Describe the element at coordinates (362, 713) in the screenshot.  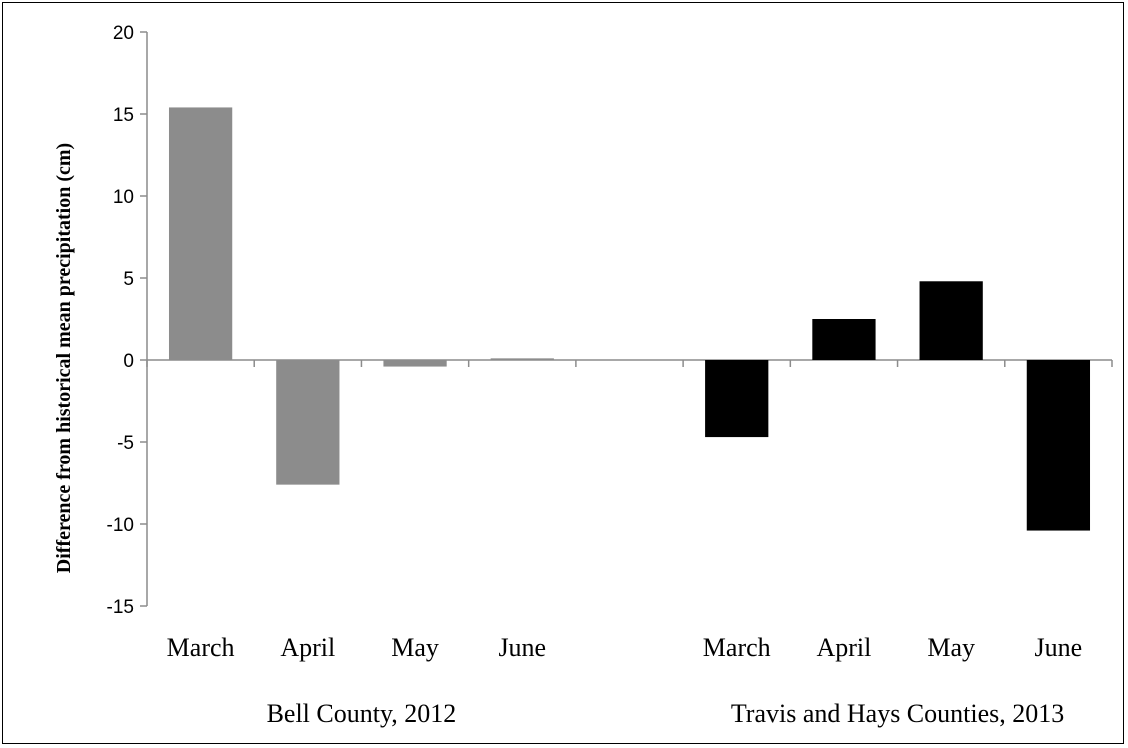
I see `x-group-label: Bell County, 2012` at that location.